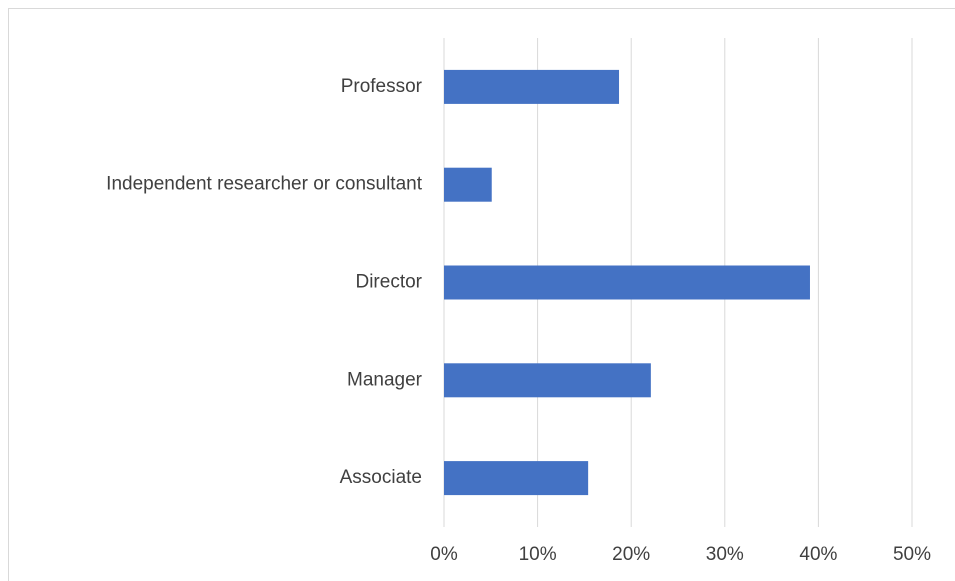 This screenshot has width=955, height=581. What do you see at coordinates (818, 554) in the screenshot?
I see `x-tick-label: 40%` at bounding box center [818, 554].